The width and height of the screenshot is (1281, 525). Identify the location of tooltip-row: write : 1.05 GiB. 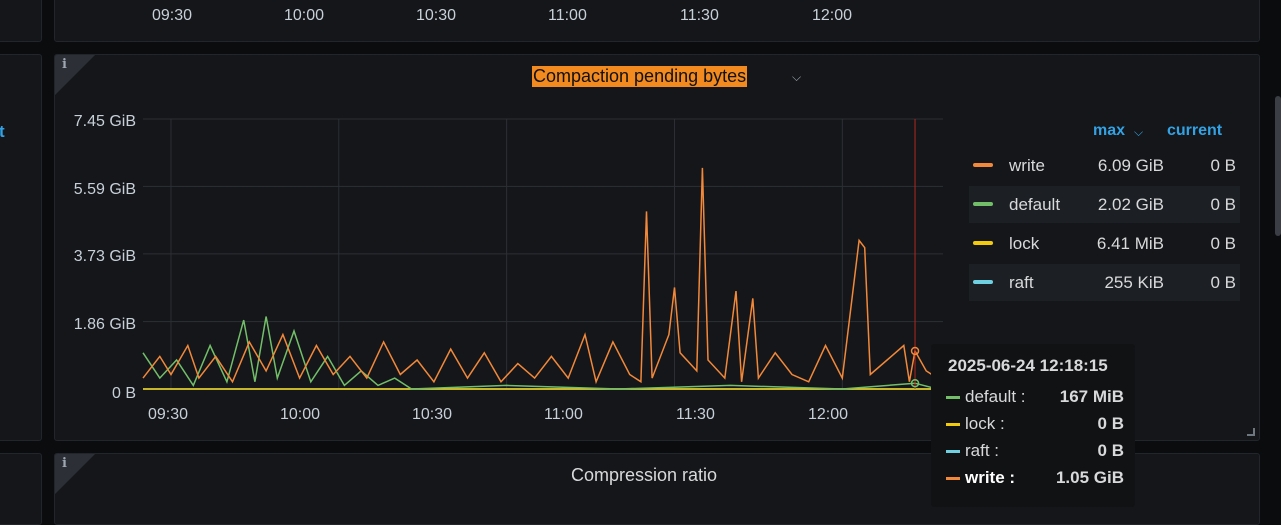
(1036, 477).